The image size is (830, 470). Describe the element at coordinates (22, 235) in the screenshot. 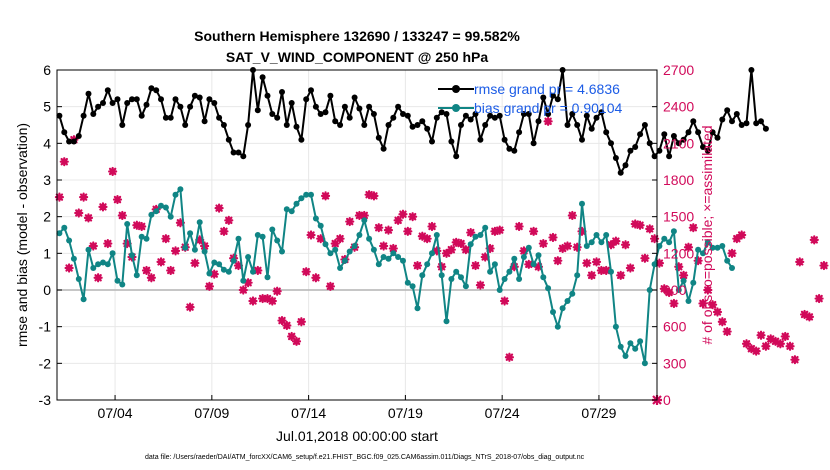

I see `y-axis-label: rmse and bias (model - observation)` at that location.